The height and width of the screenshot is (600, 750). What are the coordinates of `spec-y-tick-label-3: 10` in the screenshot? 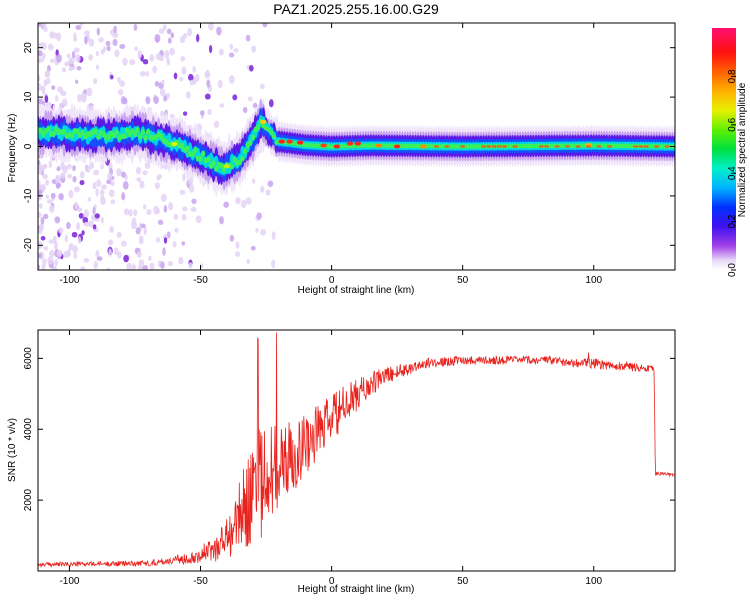 It's located at (28, 97).